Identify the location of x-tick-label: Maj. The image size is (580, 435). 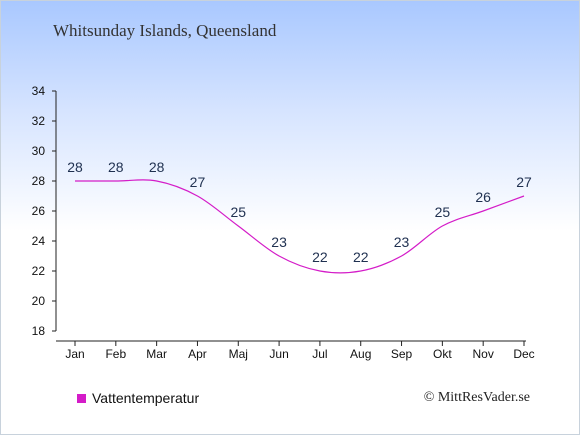
(238, 354).